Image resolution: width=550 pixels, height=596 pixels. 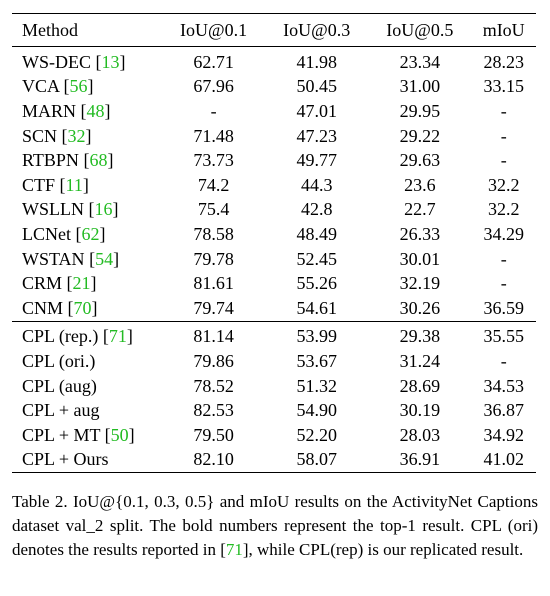 What do you see at coordinates (420, 360) in the screenshot?
I see `score-cell: 31.24` at bounding box center [420, 360].